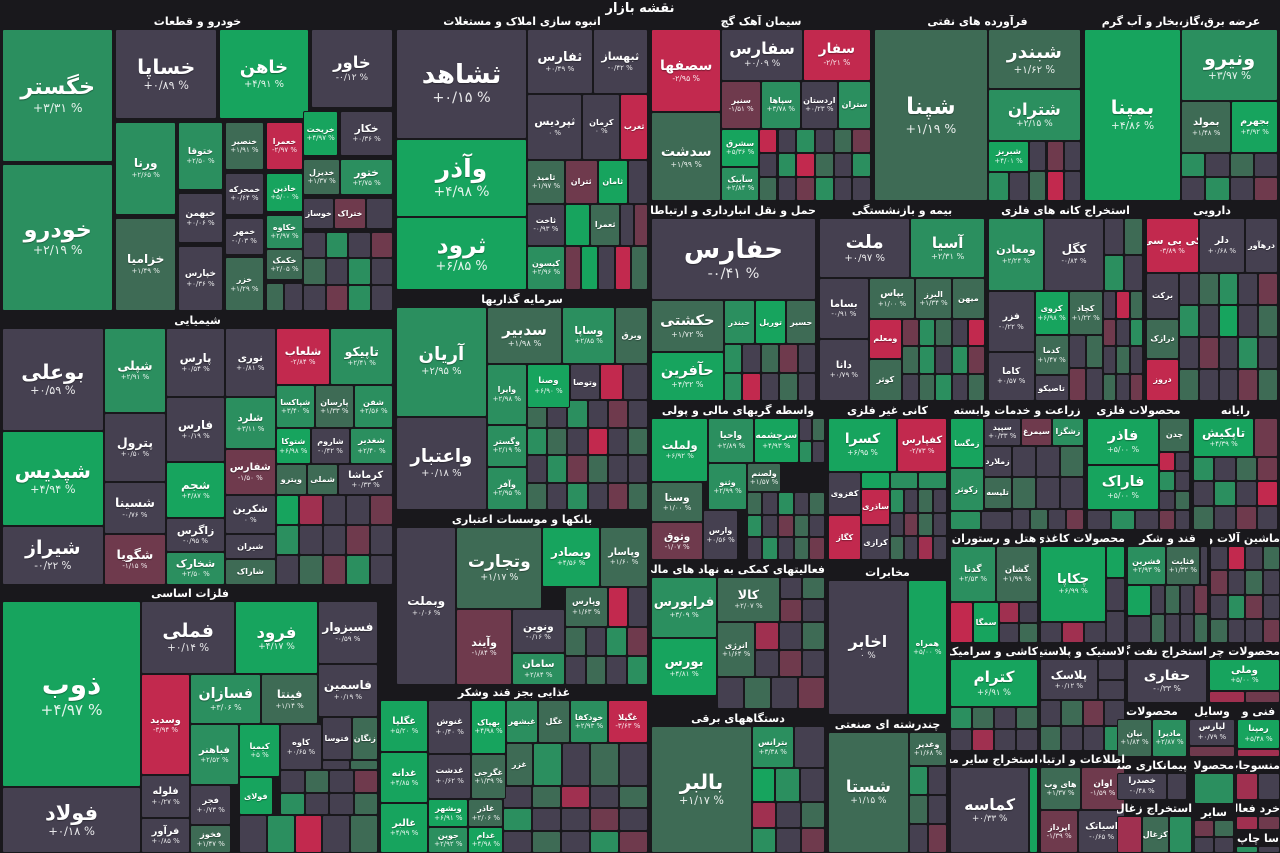 This screenshot has height=853, width=1280. I want to click on stock-tile: ثفارس +۰/۴۹ %, so click(560, 62).